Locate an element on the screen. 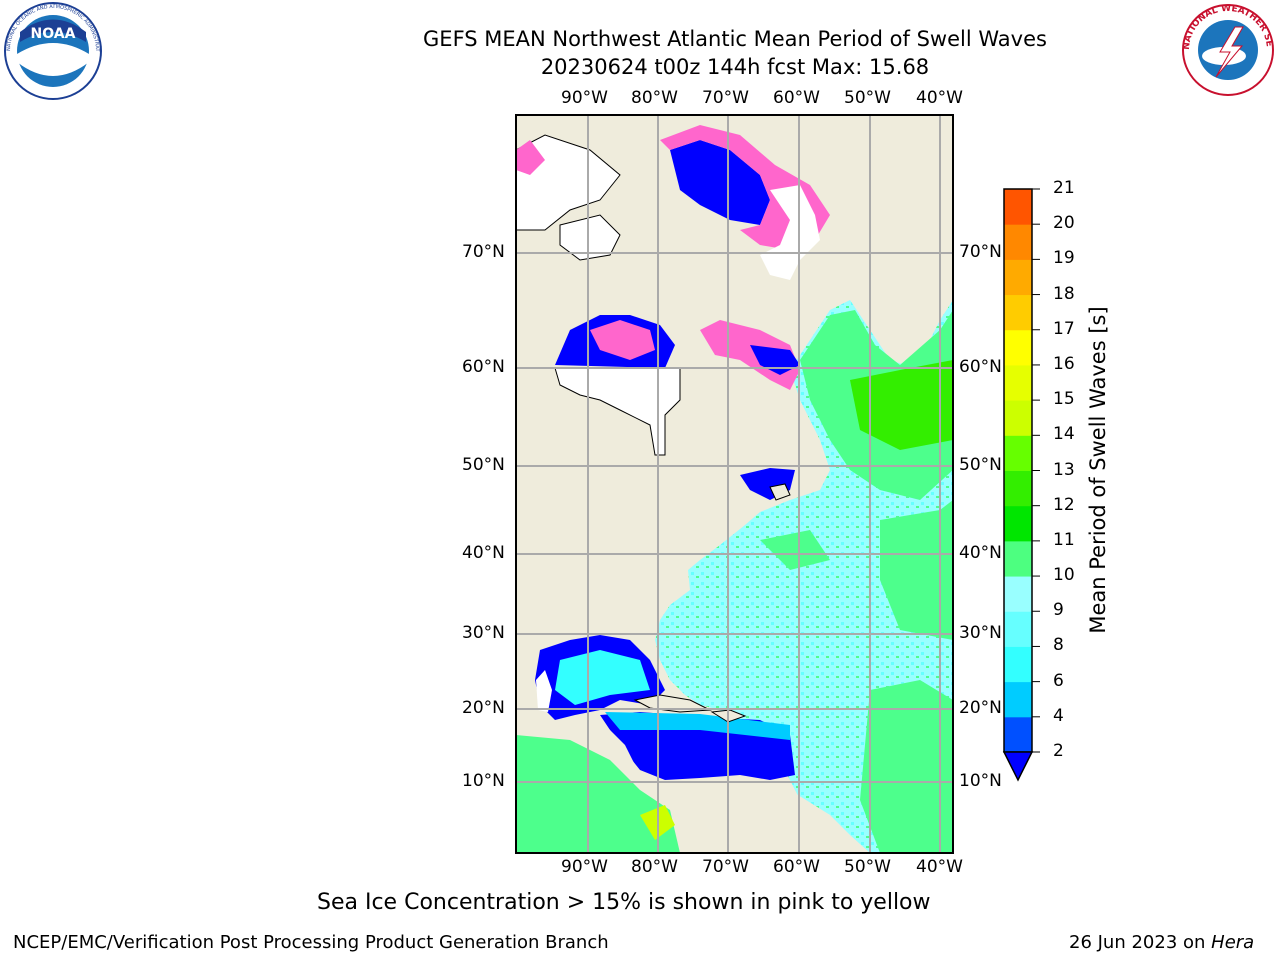  lon-label-top: 40°W is located at coordinates (939, 98).